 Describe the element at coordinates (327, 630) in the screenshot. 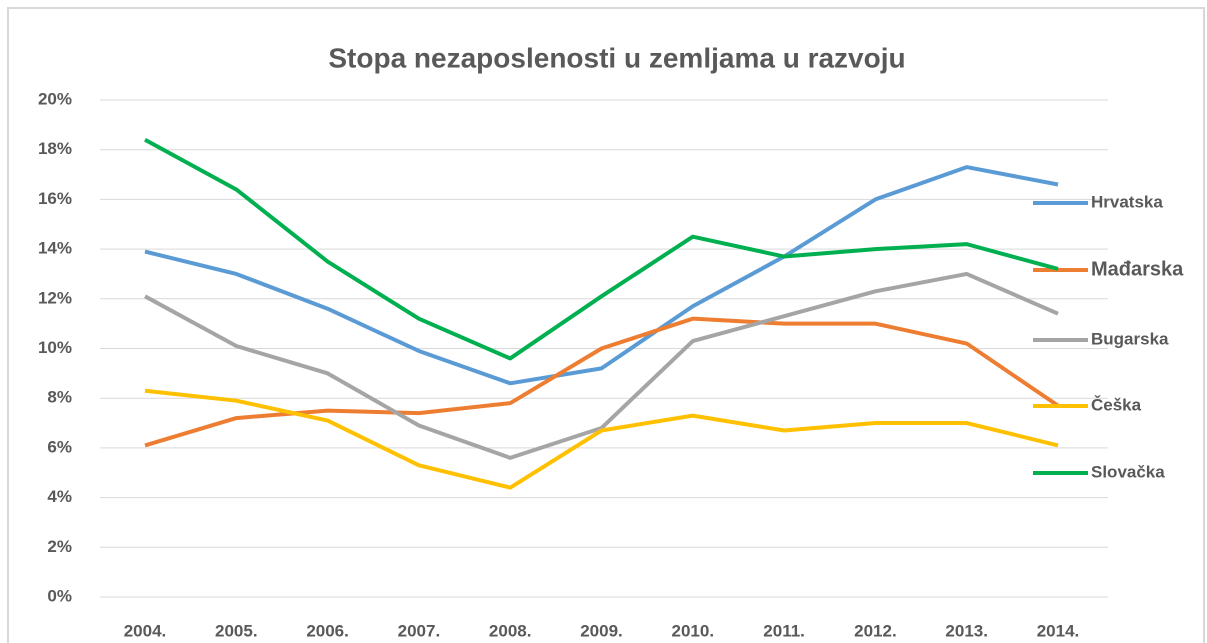

I see `x-tick-label: 2006.` at that location.